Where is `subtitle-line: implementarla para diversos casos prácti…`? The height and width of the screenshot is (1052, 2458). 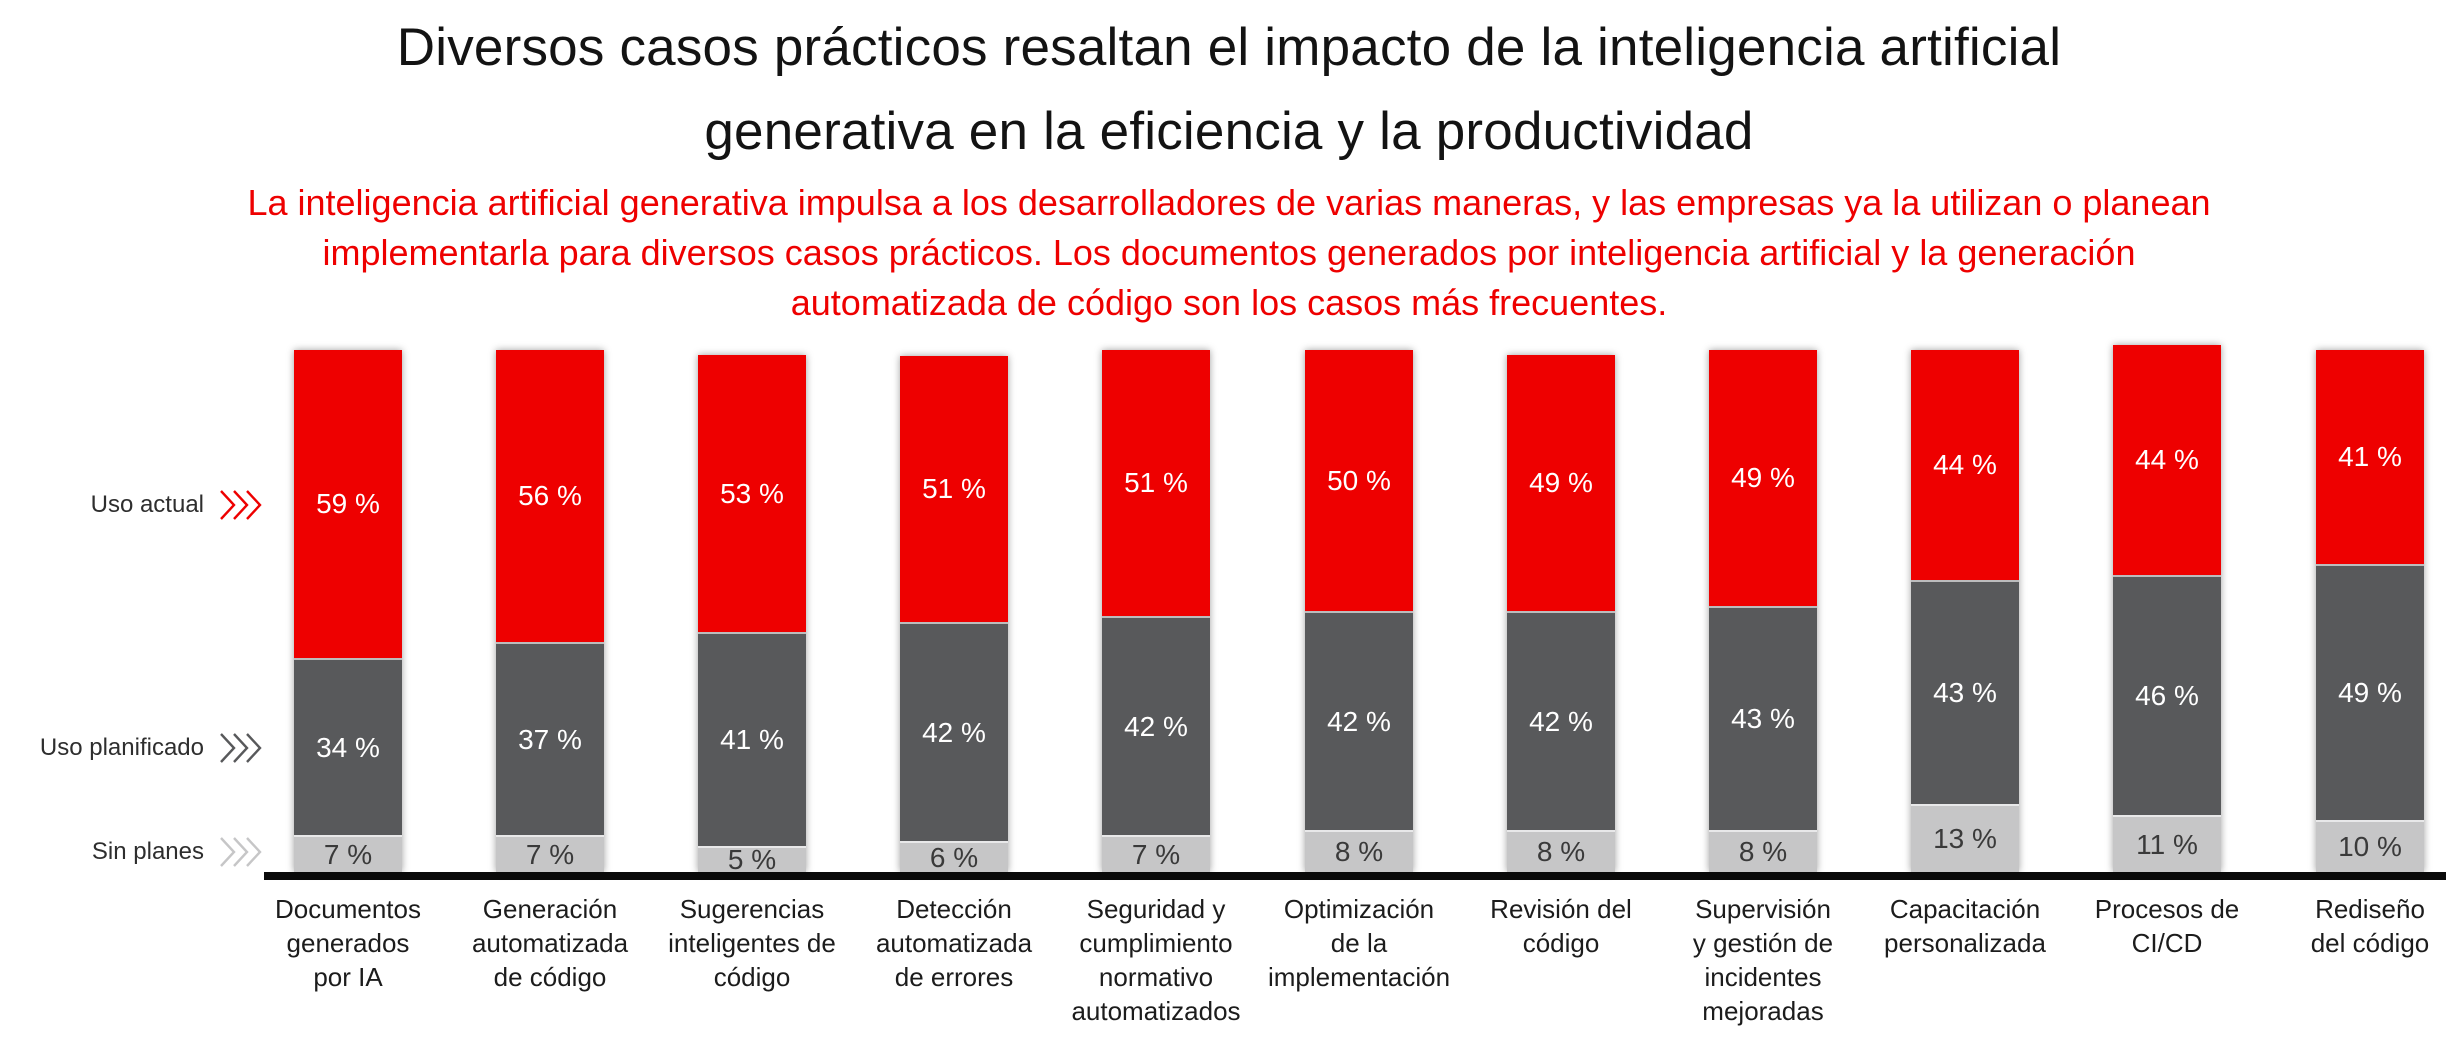 subtitle-line: implementarla para diversos casos prácti… is located at coordinates (1229, 252).